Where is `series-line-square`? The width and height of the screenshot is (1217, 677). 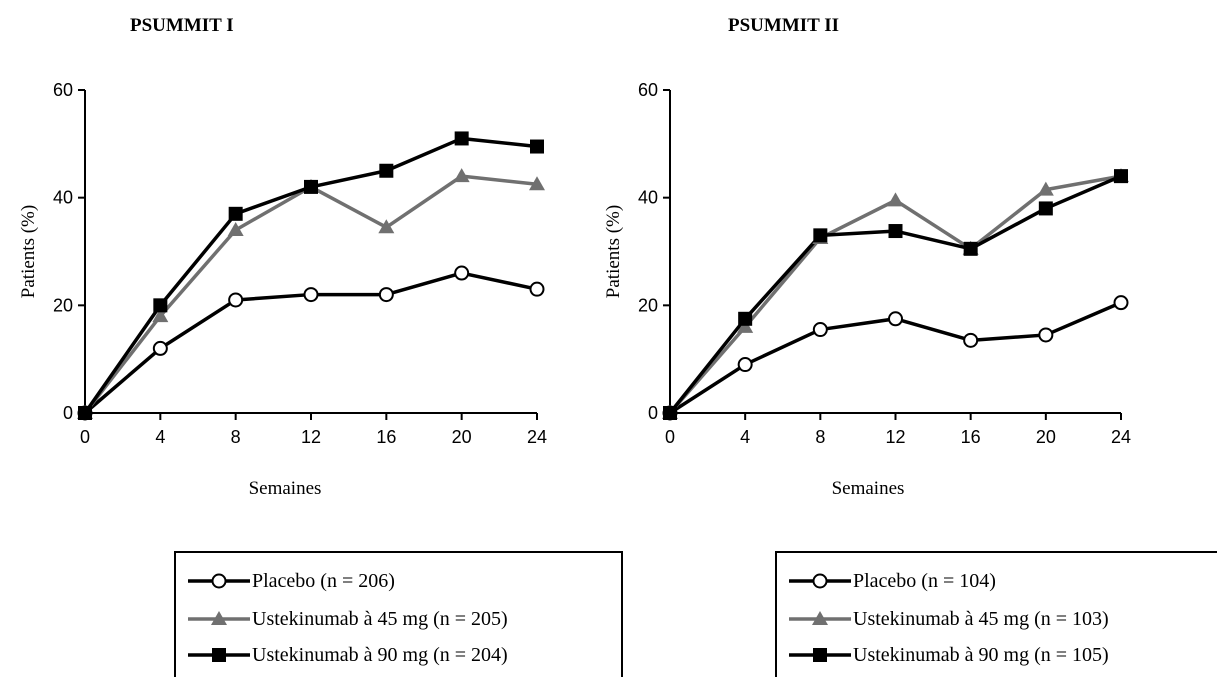 series-line-square is located at coordinates (895, 294).